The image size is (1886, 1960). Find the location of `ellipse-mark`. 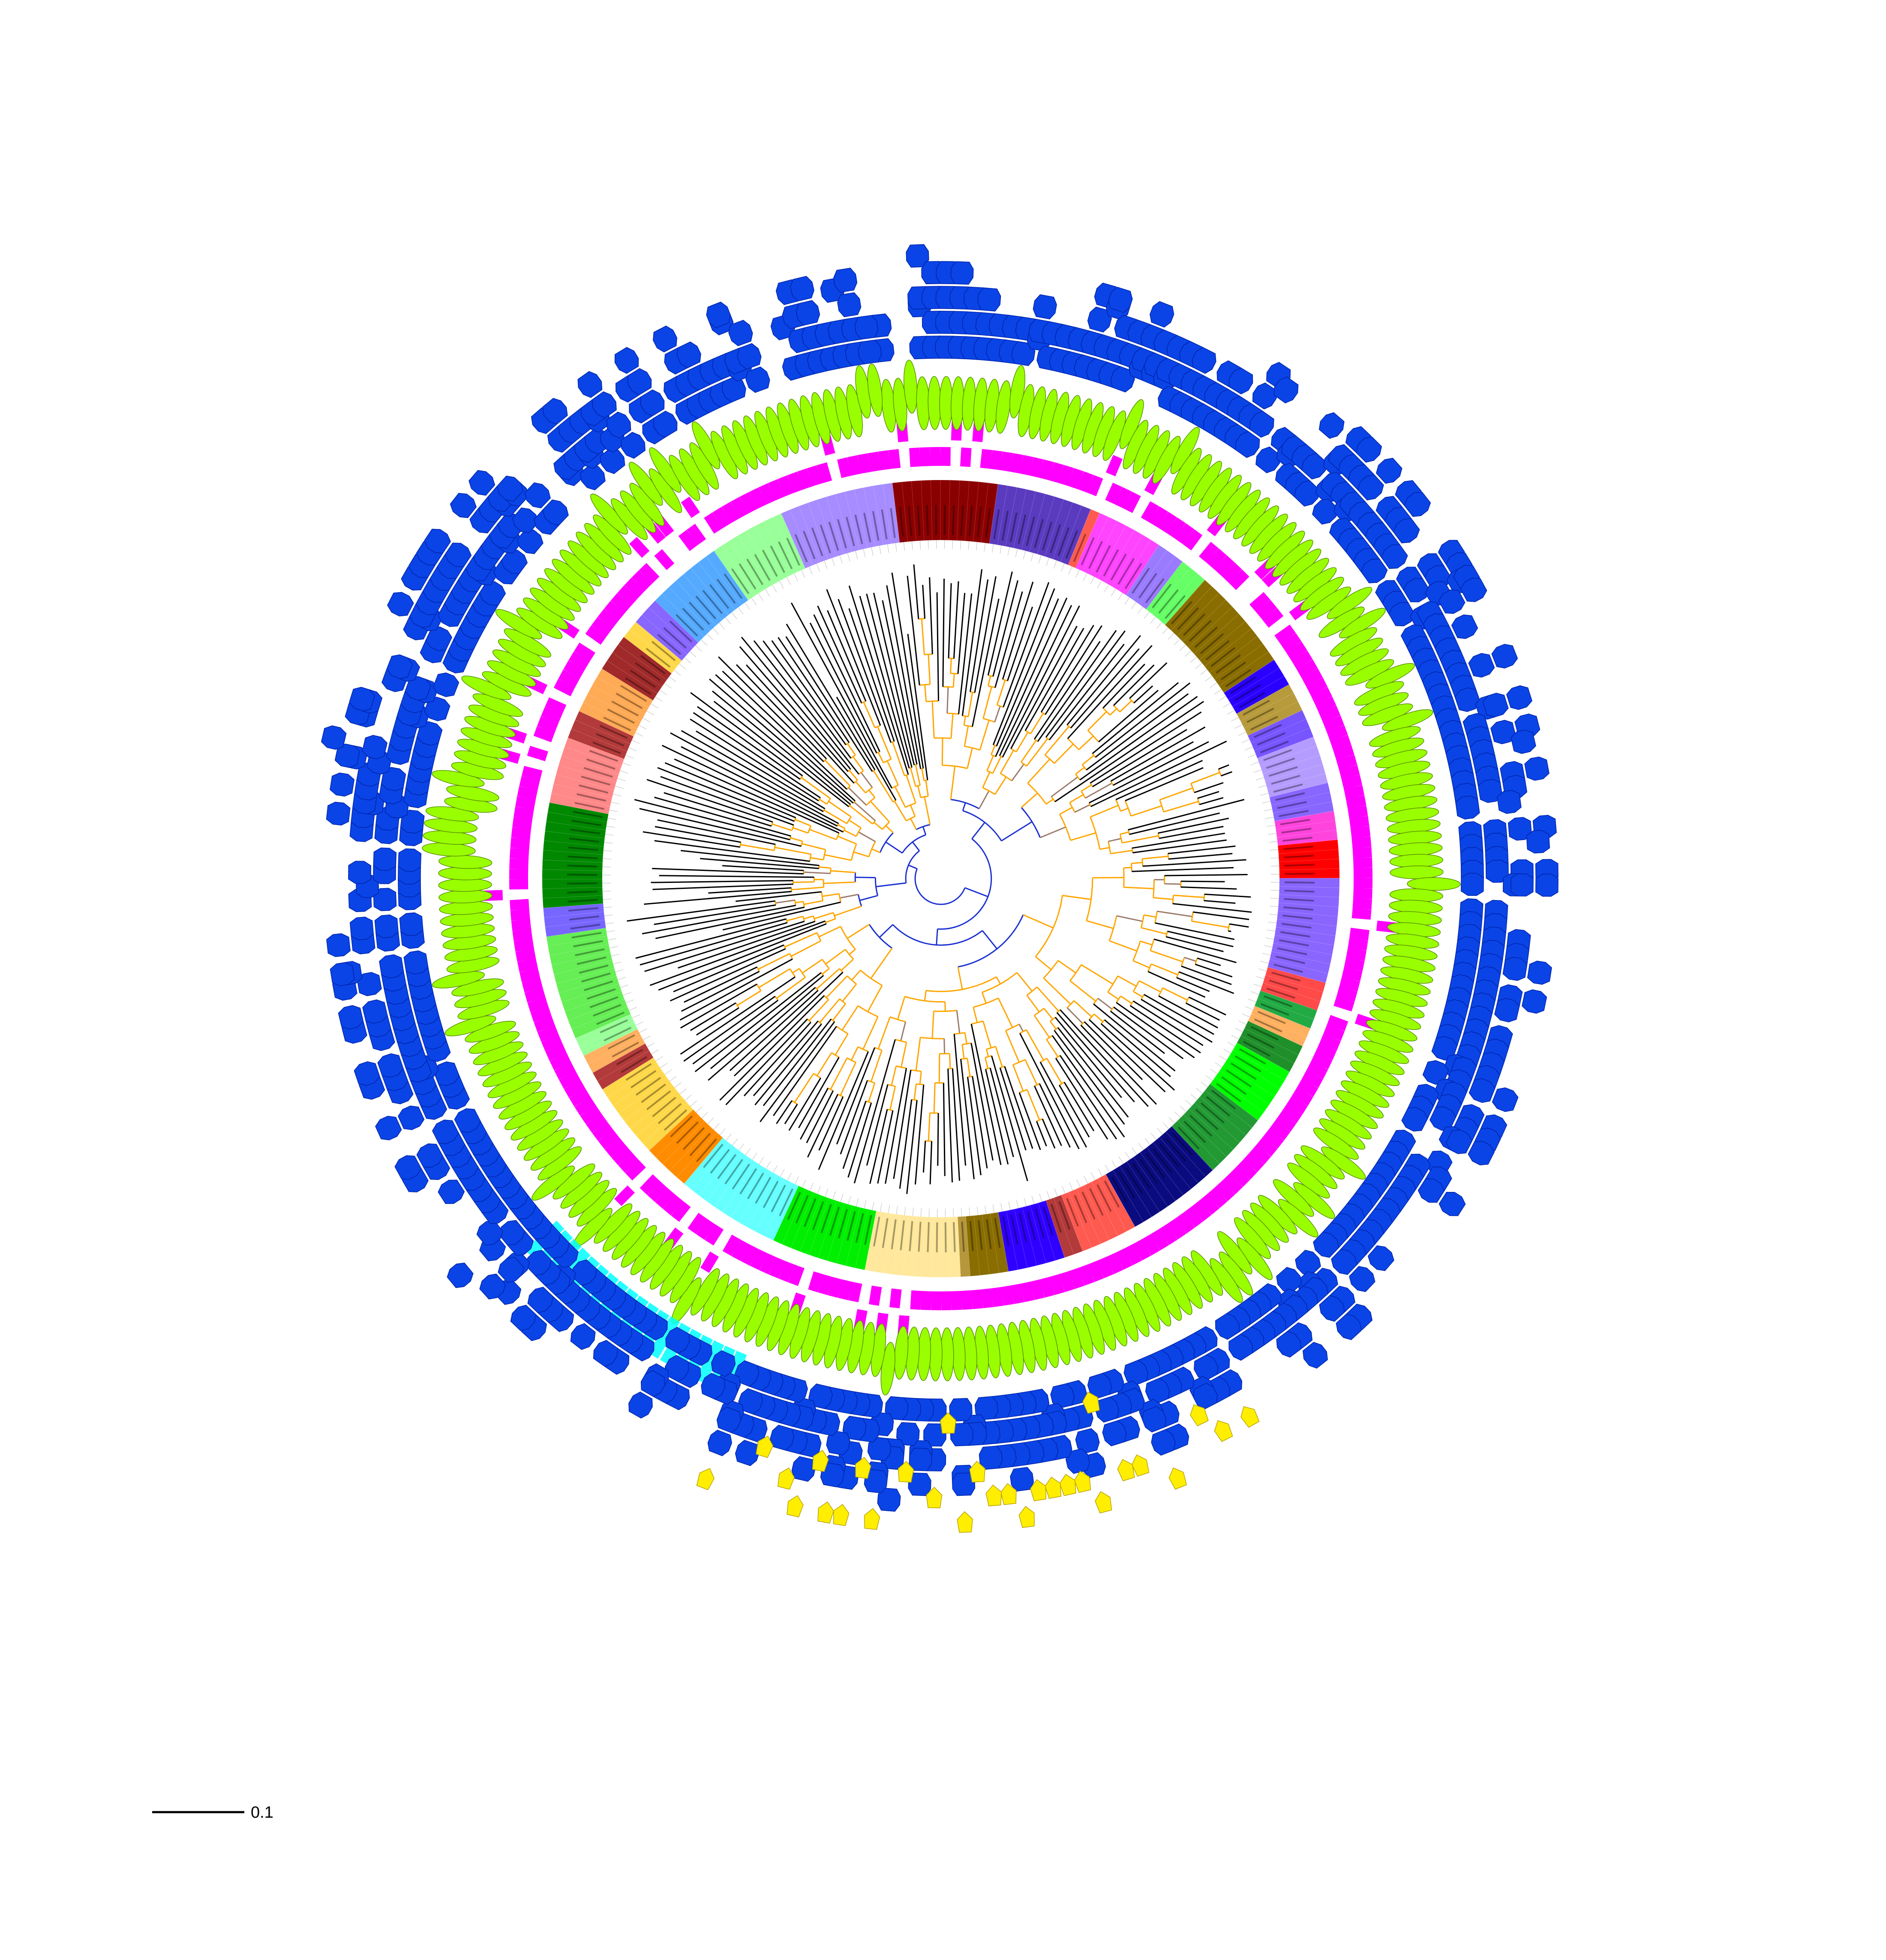

ellipse-mark is located at coordinates (1255, 1258).